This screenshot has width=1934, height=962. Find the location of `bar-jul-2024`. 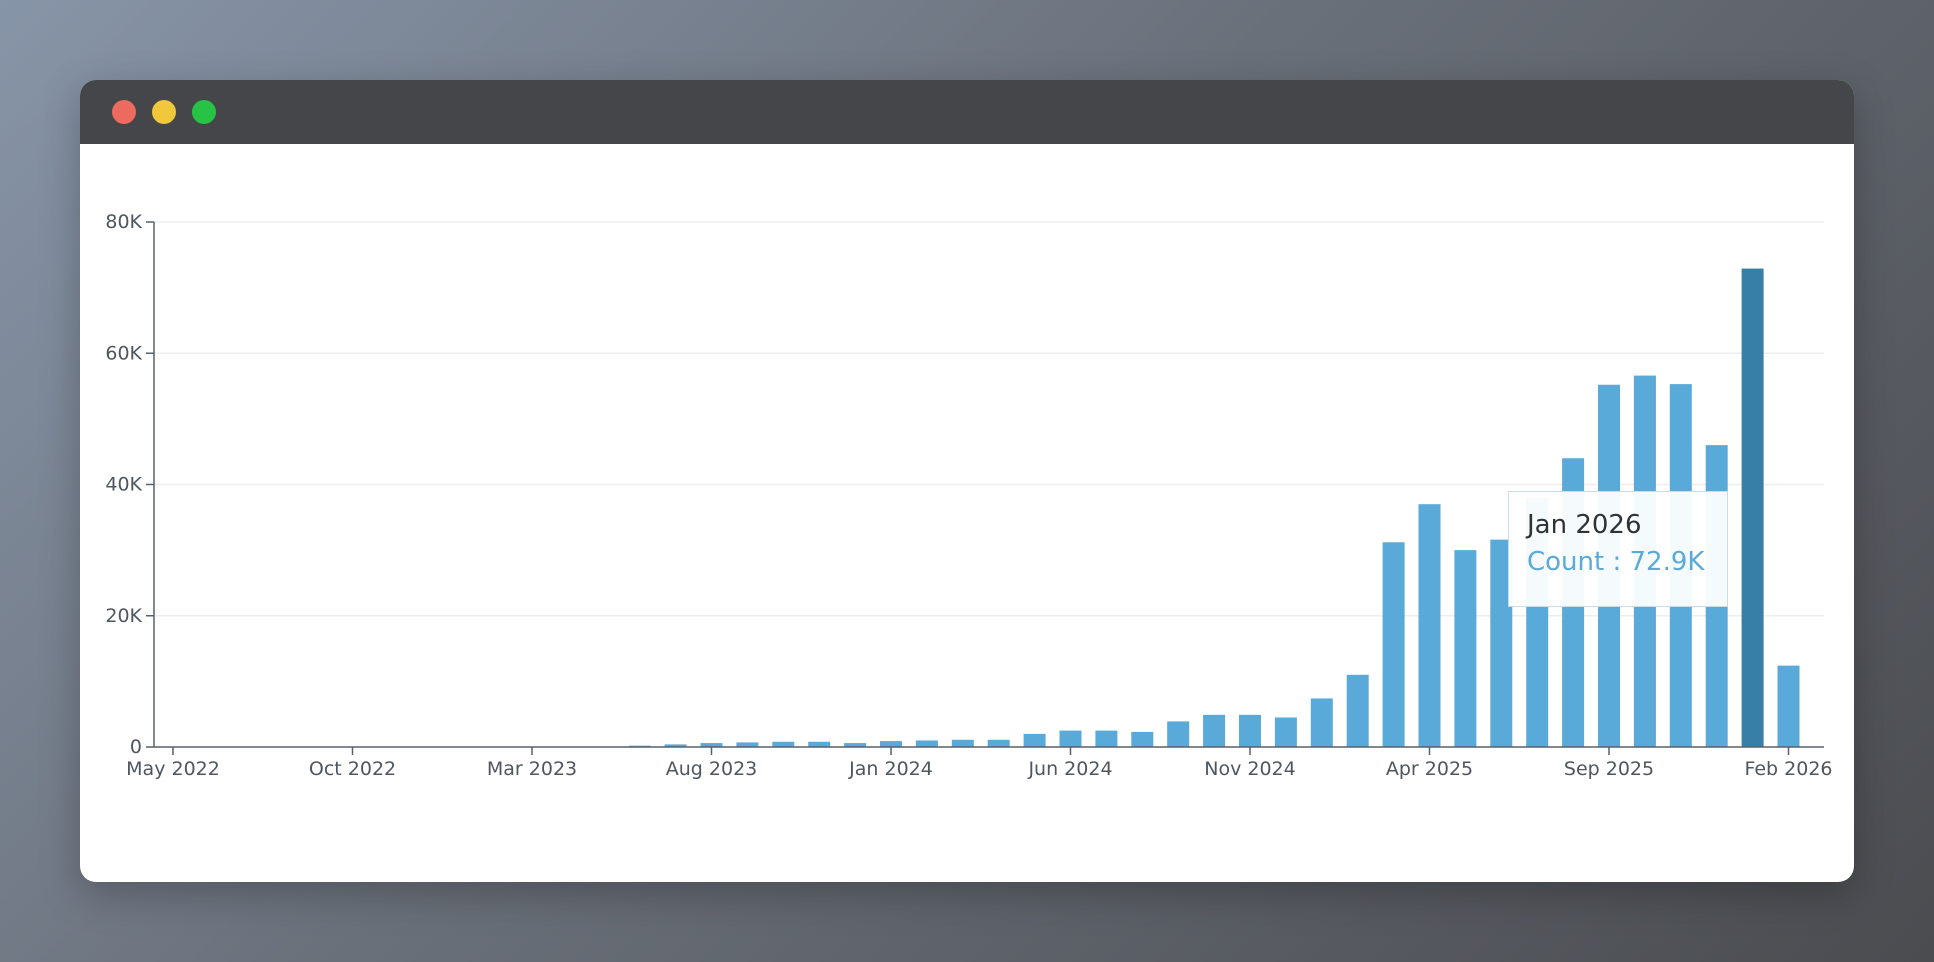

bar-jul-2024 is located at coordinates (1106, 738).